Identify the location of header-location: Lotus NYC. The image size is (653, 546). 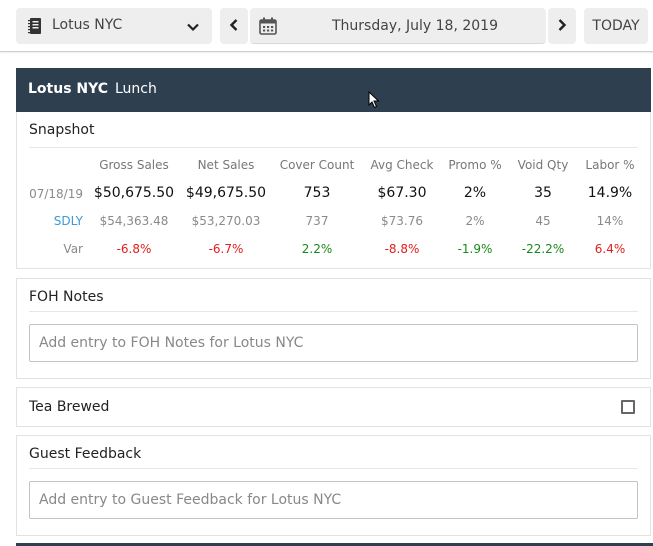
(68, 89).